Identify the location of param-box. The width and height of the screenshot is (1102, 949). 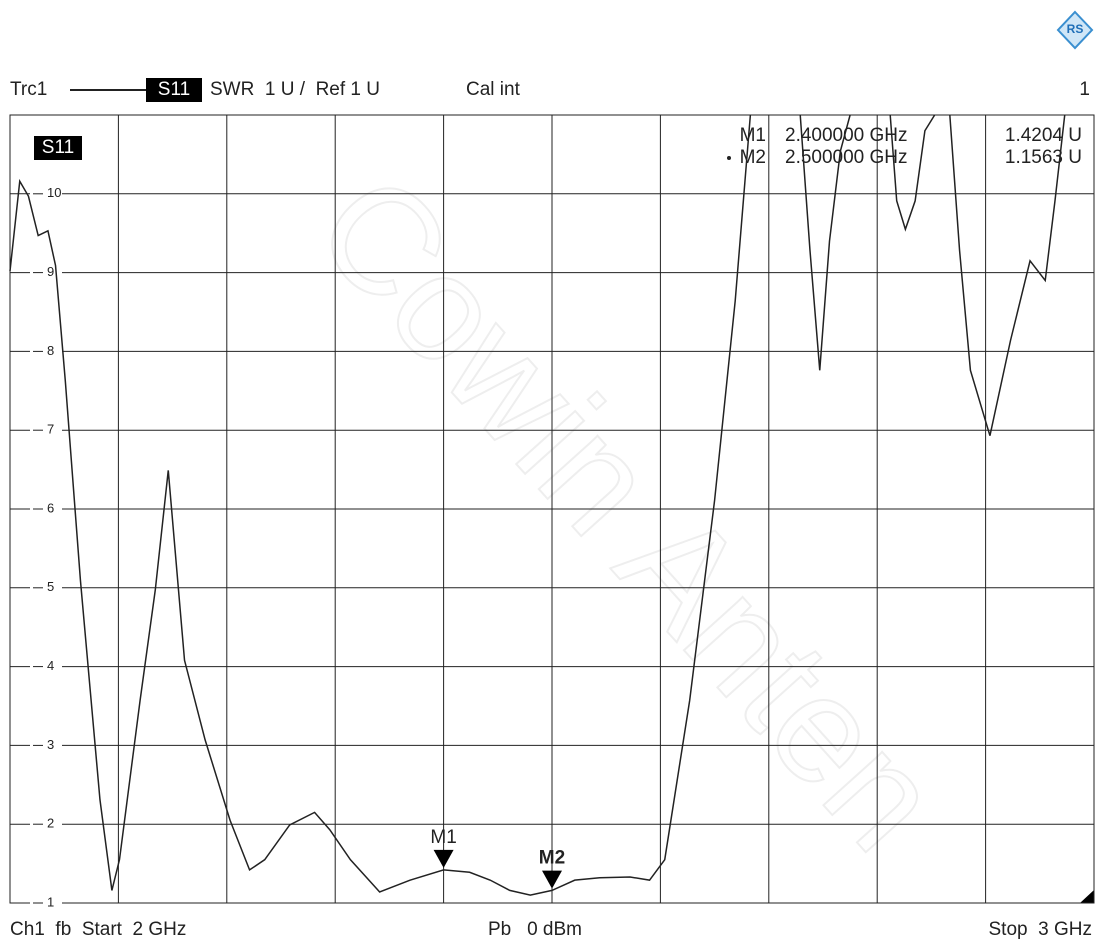
(174, 90).